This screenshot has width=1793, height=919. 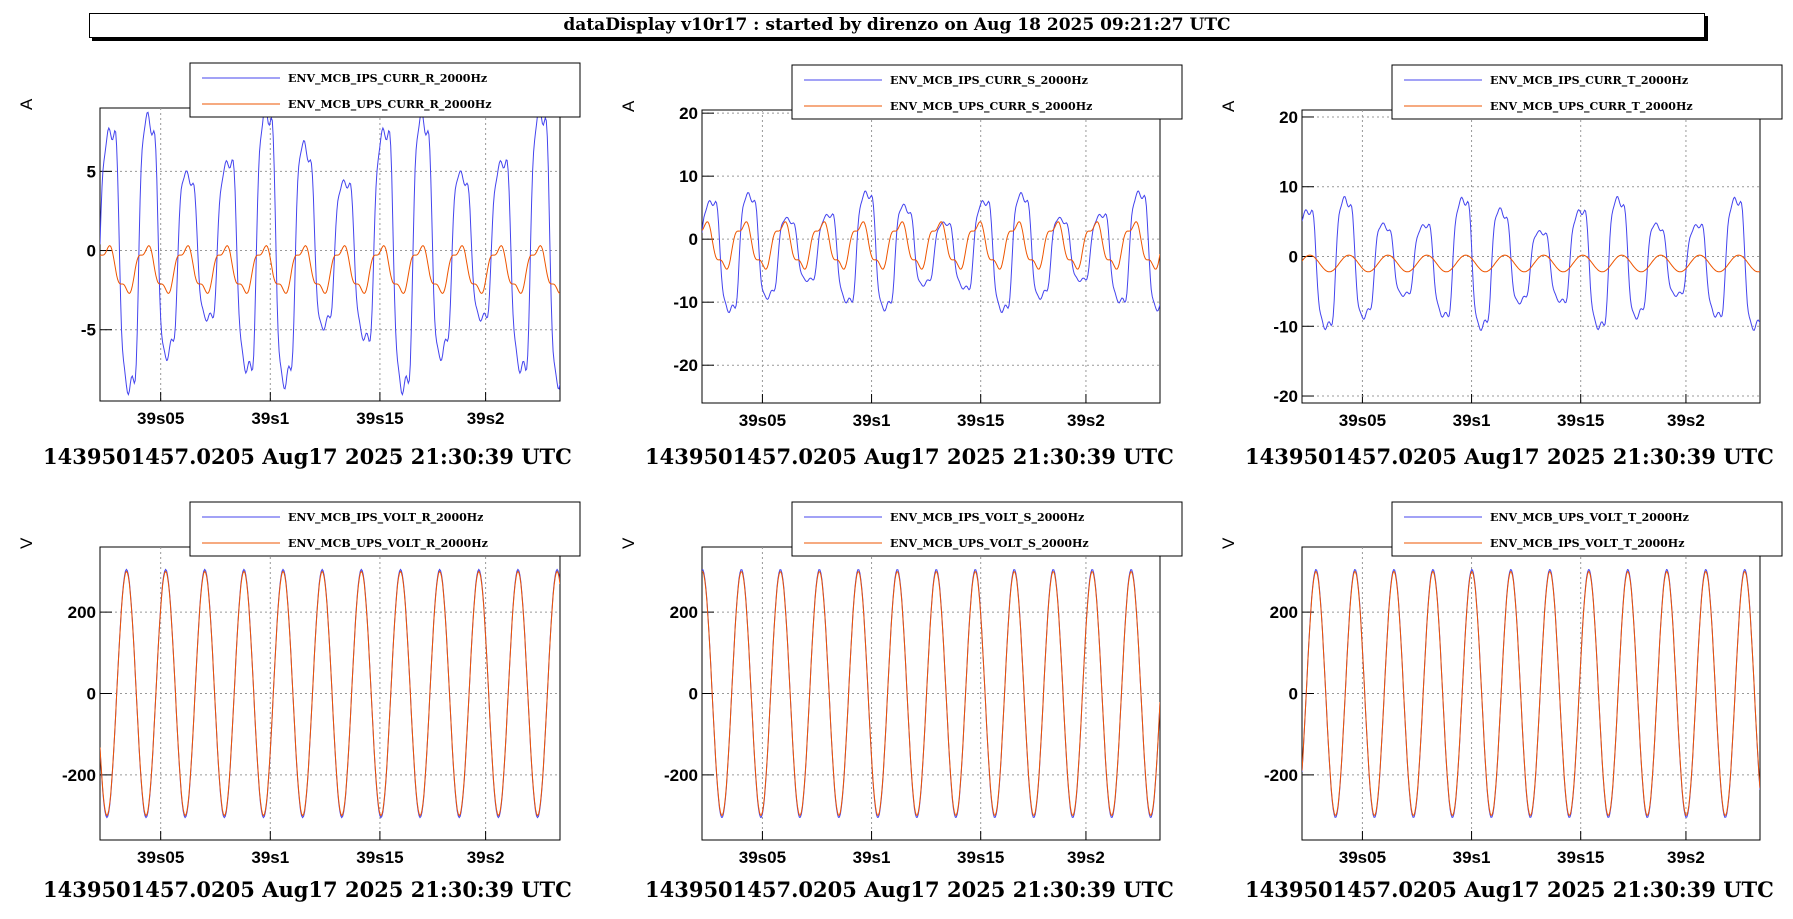 What do you see at coordinates (79, 775) in the screenshot?
I see `plot-4-y-tick-label: -200` at bounding box center [79, 775].